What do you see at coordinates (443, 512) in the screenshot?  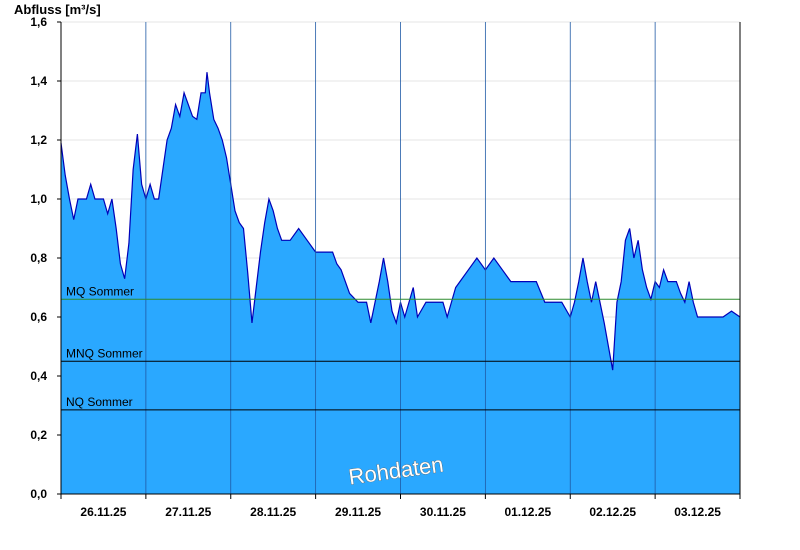 I see `x-tick-label: 30.11.25` at bounding box center [443, 512].